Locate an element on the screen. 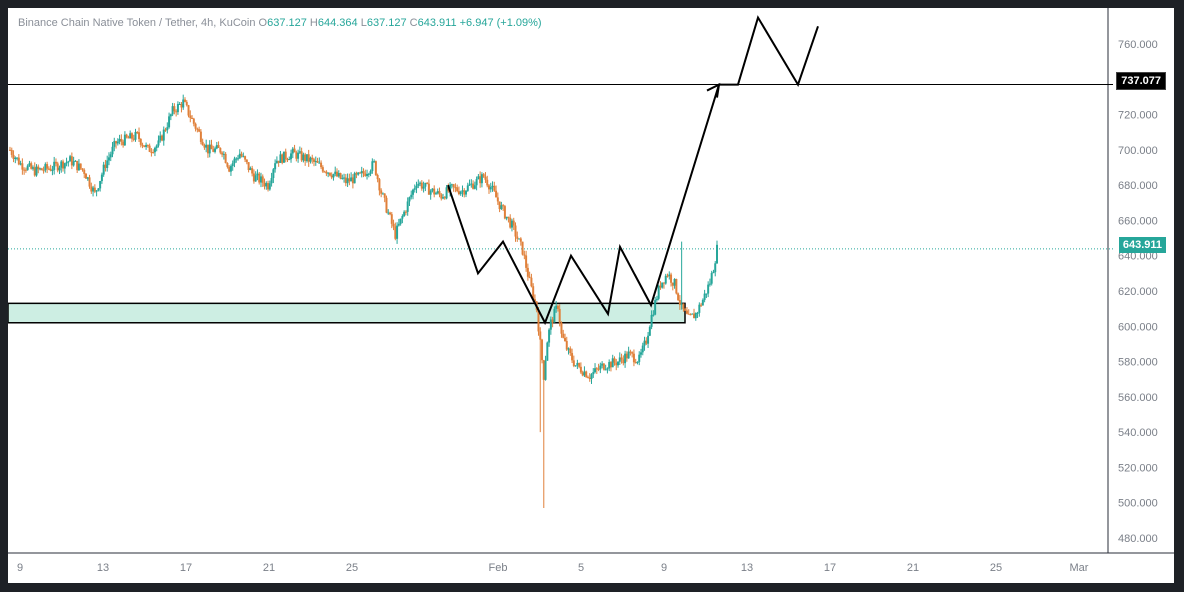 This screenshot has width=1184, height=592. change-value: +6.947 (+1.09%) is located at coordinates (500, 23).